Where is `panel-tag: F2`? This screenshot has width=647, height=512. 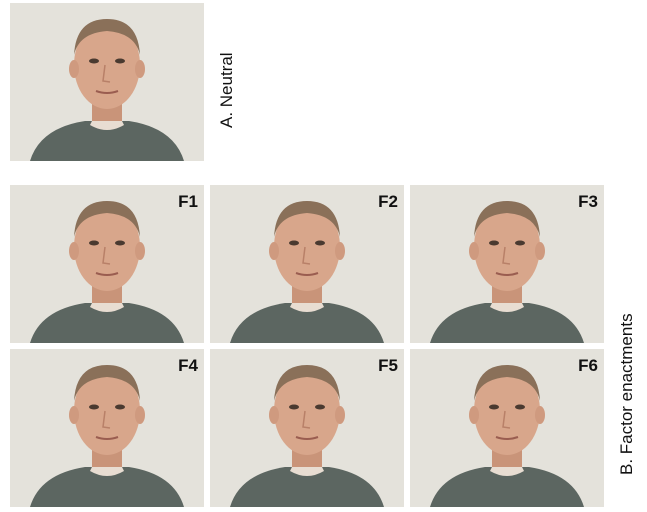
panel-tag: F2 is located at coordinates (388, 201).